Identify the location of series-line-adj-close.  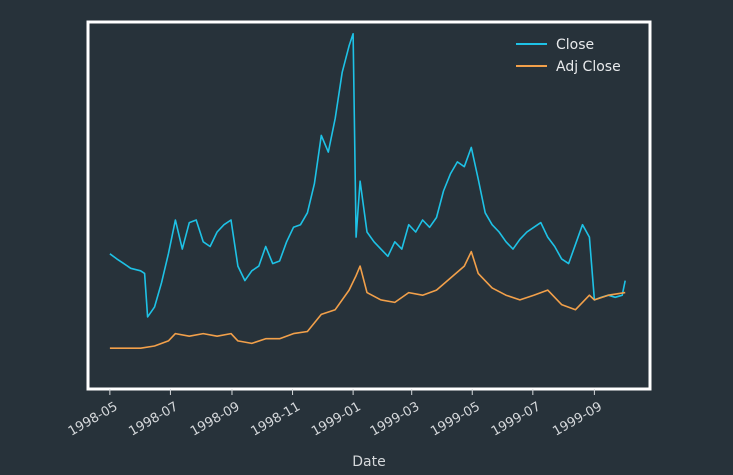
(367, 300).